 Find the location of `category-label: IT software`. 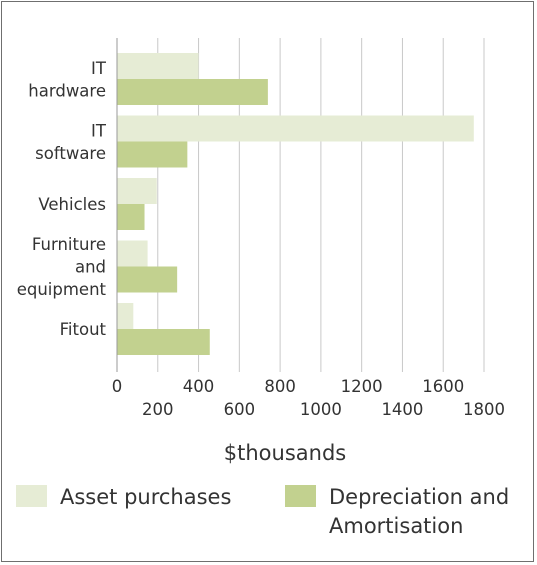

category-label: IT software is located at coordinates (71, 142).